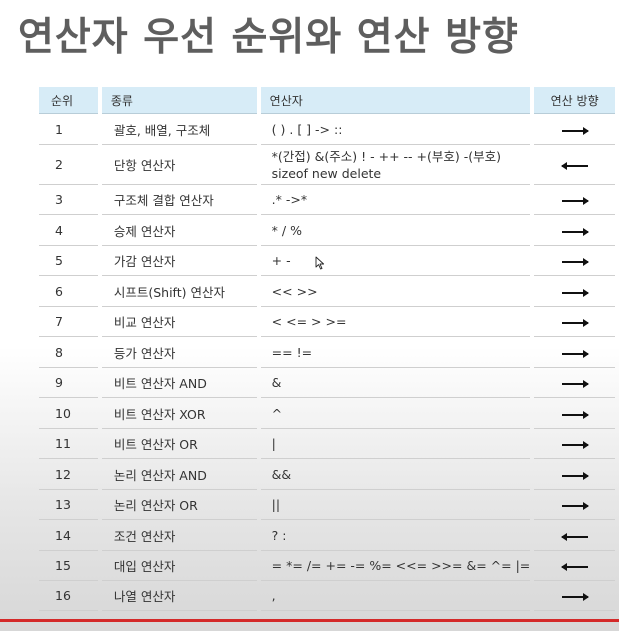  What do you see at coordinates (395, 100) in the screenshot?
I see `header-operators: 연산자` at bounding box center [395, 100].